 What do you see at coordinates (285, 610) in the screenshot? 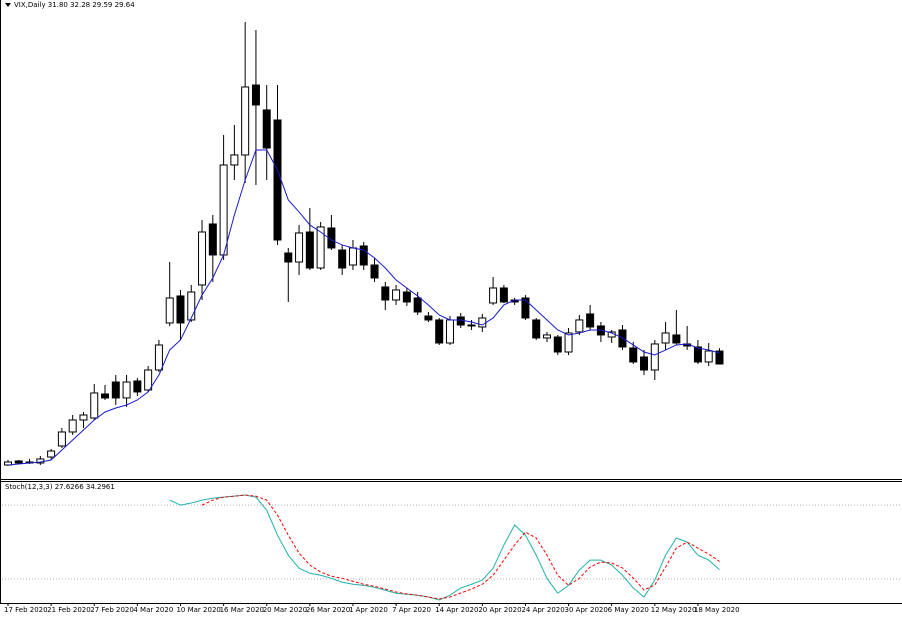
I see `x-tick-label: 20 Mar 2020` at bounding box center [285, 610].